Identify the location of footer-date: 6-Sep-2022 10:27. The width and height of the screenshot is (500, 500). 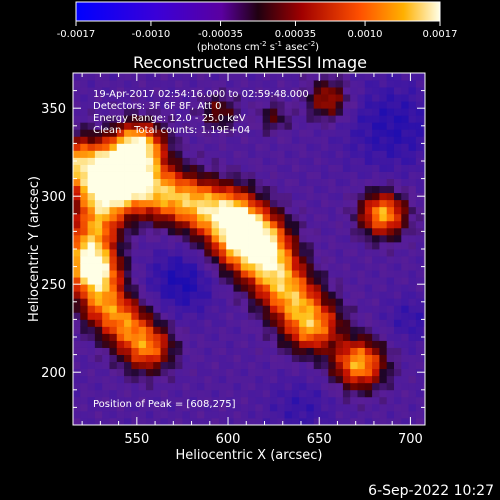
(431, 491).